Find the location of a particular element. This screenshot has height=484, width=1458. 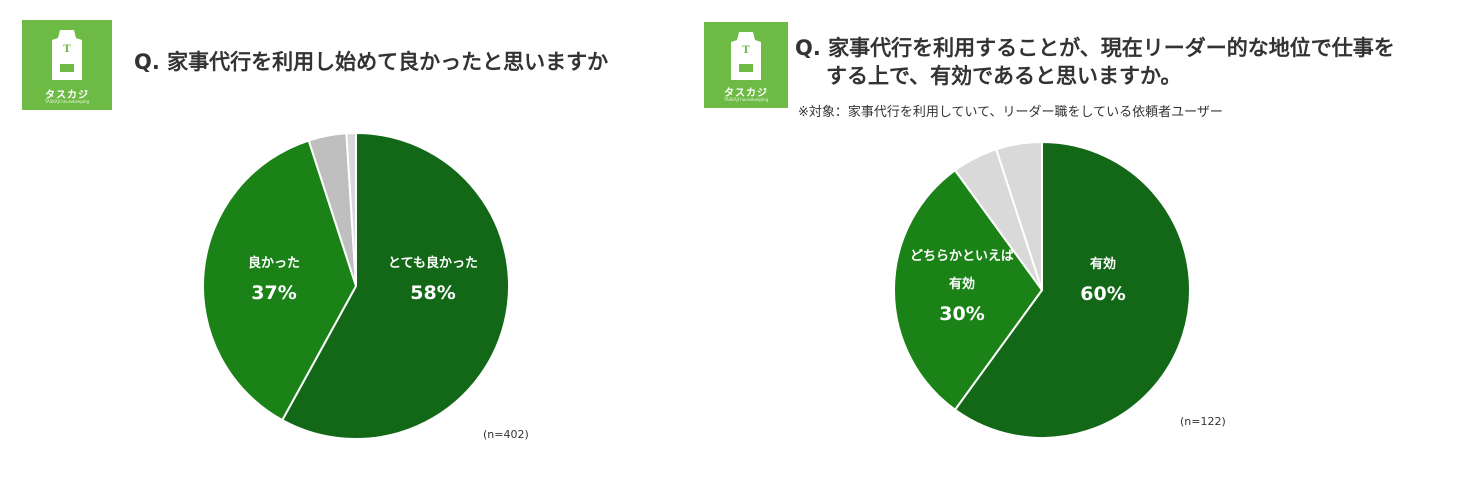

slice-label: どちらかといえば is located at coordinates (962, 256).